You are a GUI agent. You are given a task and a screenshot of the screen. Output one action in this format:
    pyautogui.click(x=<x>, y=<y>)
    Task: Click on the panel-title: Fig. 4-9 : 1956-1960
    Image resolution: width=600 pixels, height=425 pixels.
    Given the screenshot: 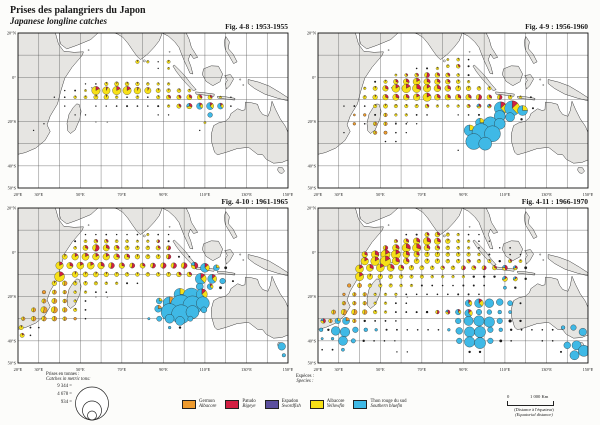 What is the action you would take?
    pyautogui.click(x=556, y=26)
    